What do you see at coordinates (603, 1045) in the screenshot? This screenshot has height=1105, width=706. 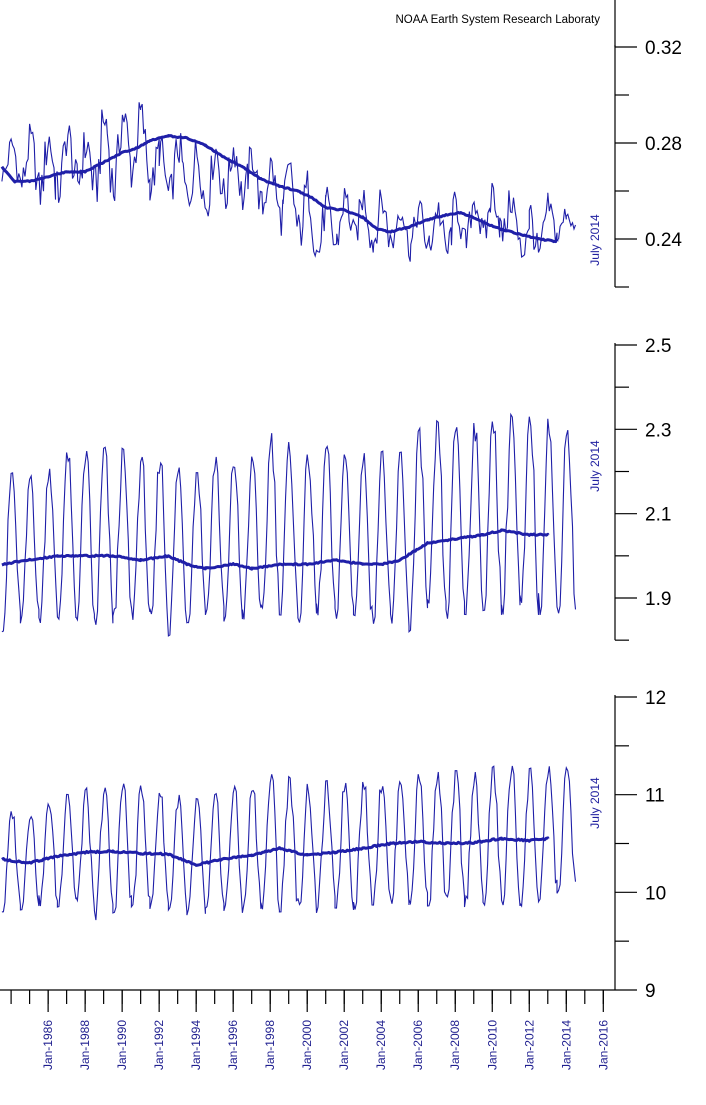 I see `x-tick-label: Jan-2016` at bounding box center [603, 1045].